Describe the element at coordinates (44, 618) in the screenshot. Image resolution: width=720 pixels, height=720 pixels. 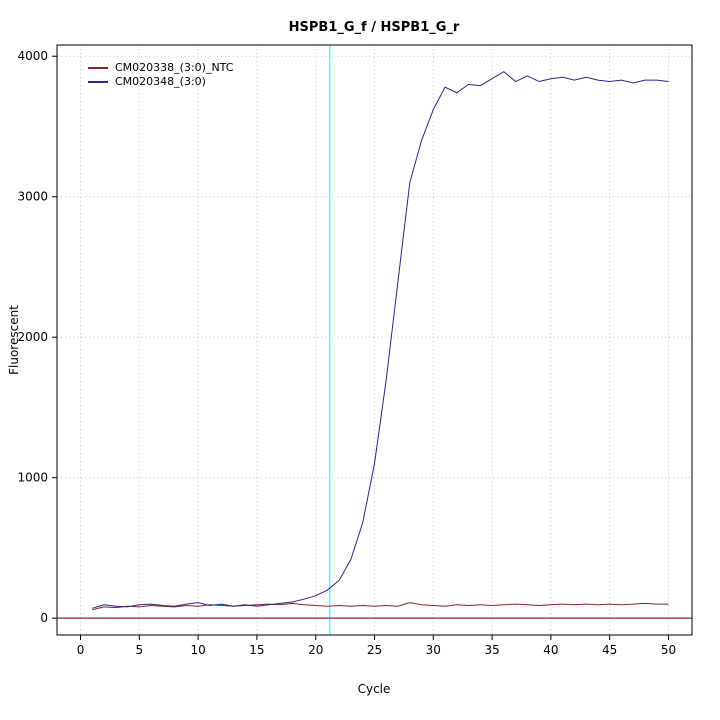
I see `y-tick-label: 0` at that location.